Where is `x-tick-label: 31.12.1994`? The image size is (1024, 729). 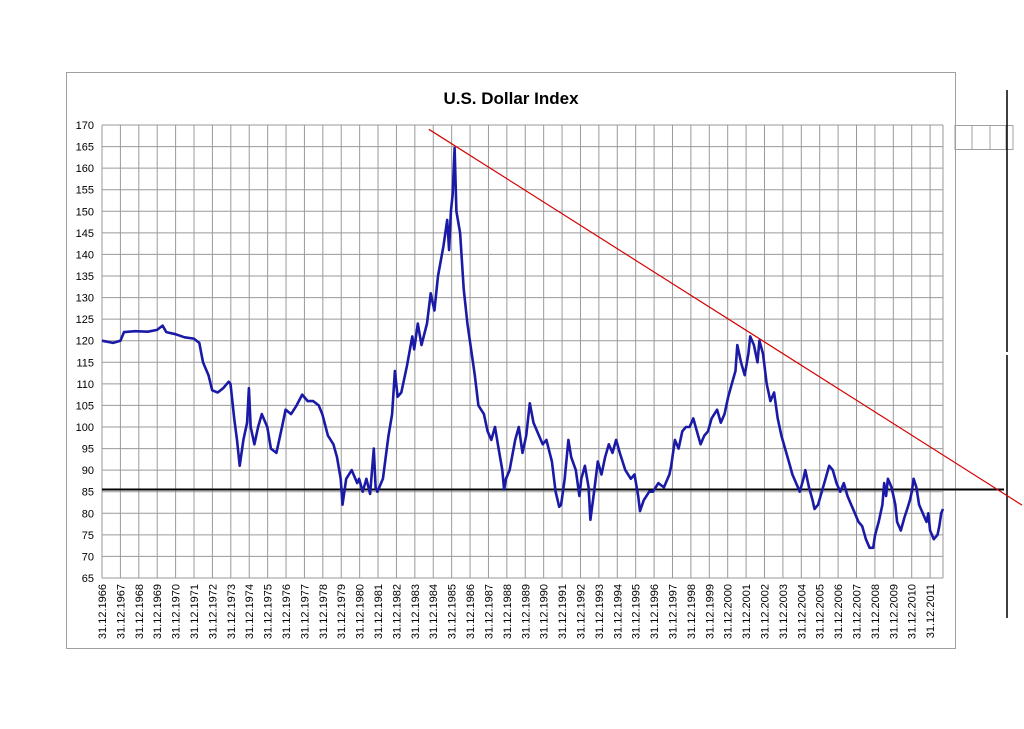
x-tick-label: 31.12.1994 is located at coordinates (618, 611).